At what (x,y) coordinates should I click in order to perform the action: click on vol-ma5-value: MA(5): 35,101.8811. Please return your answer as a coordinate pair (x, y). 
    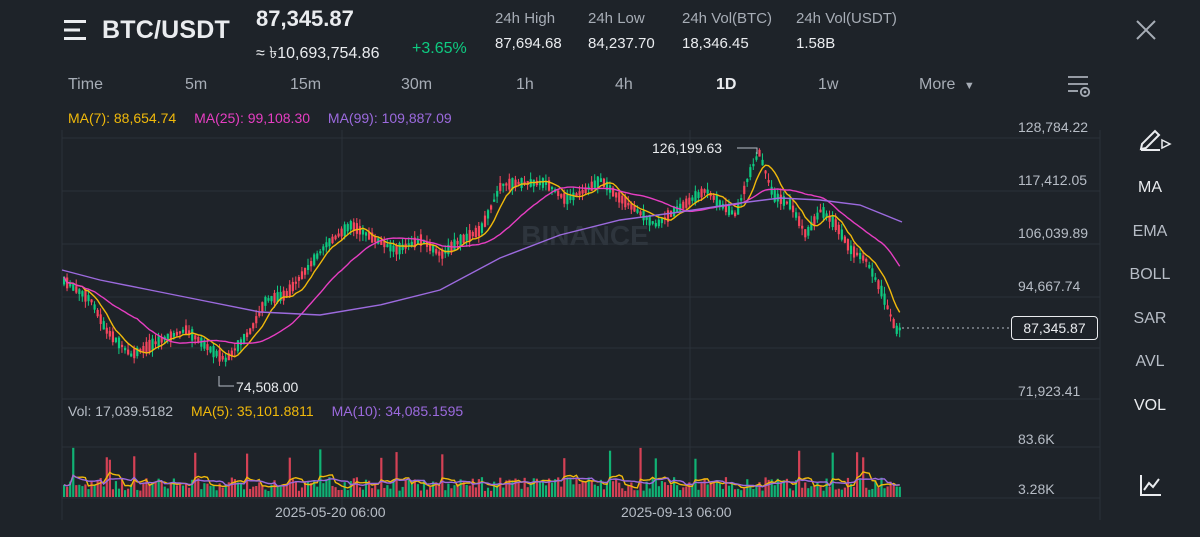
    Looking at the image, I should click on (252, 411).